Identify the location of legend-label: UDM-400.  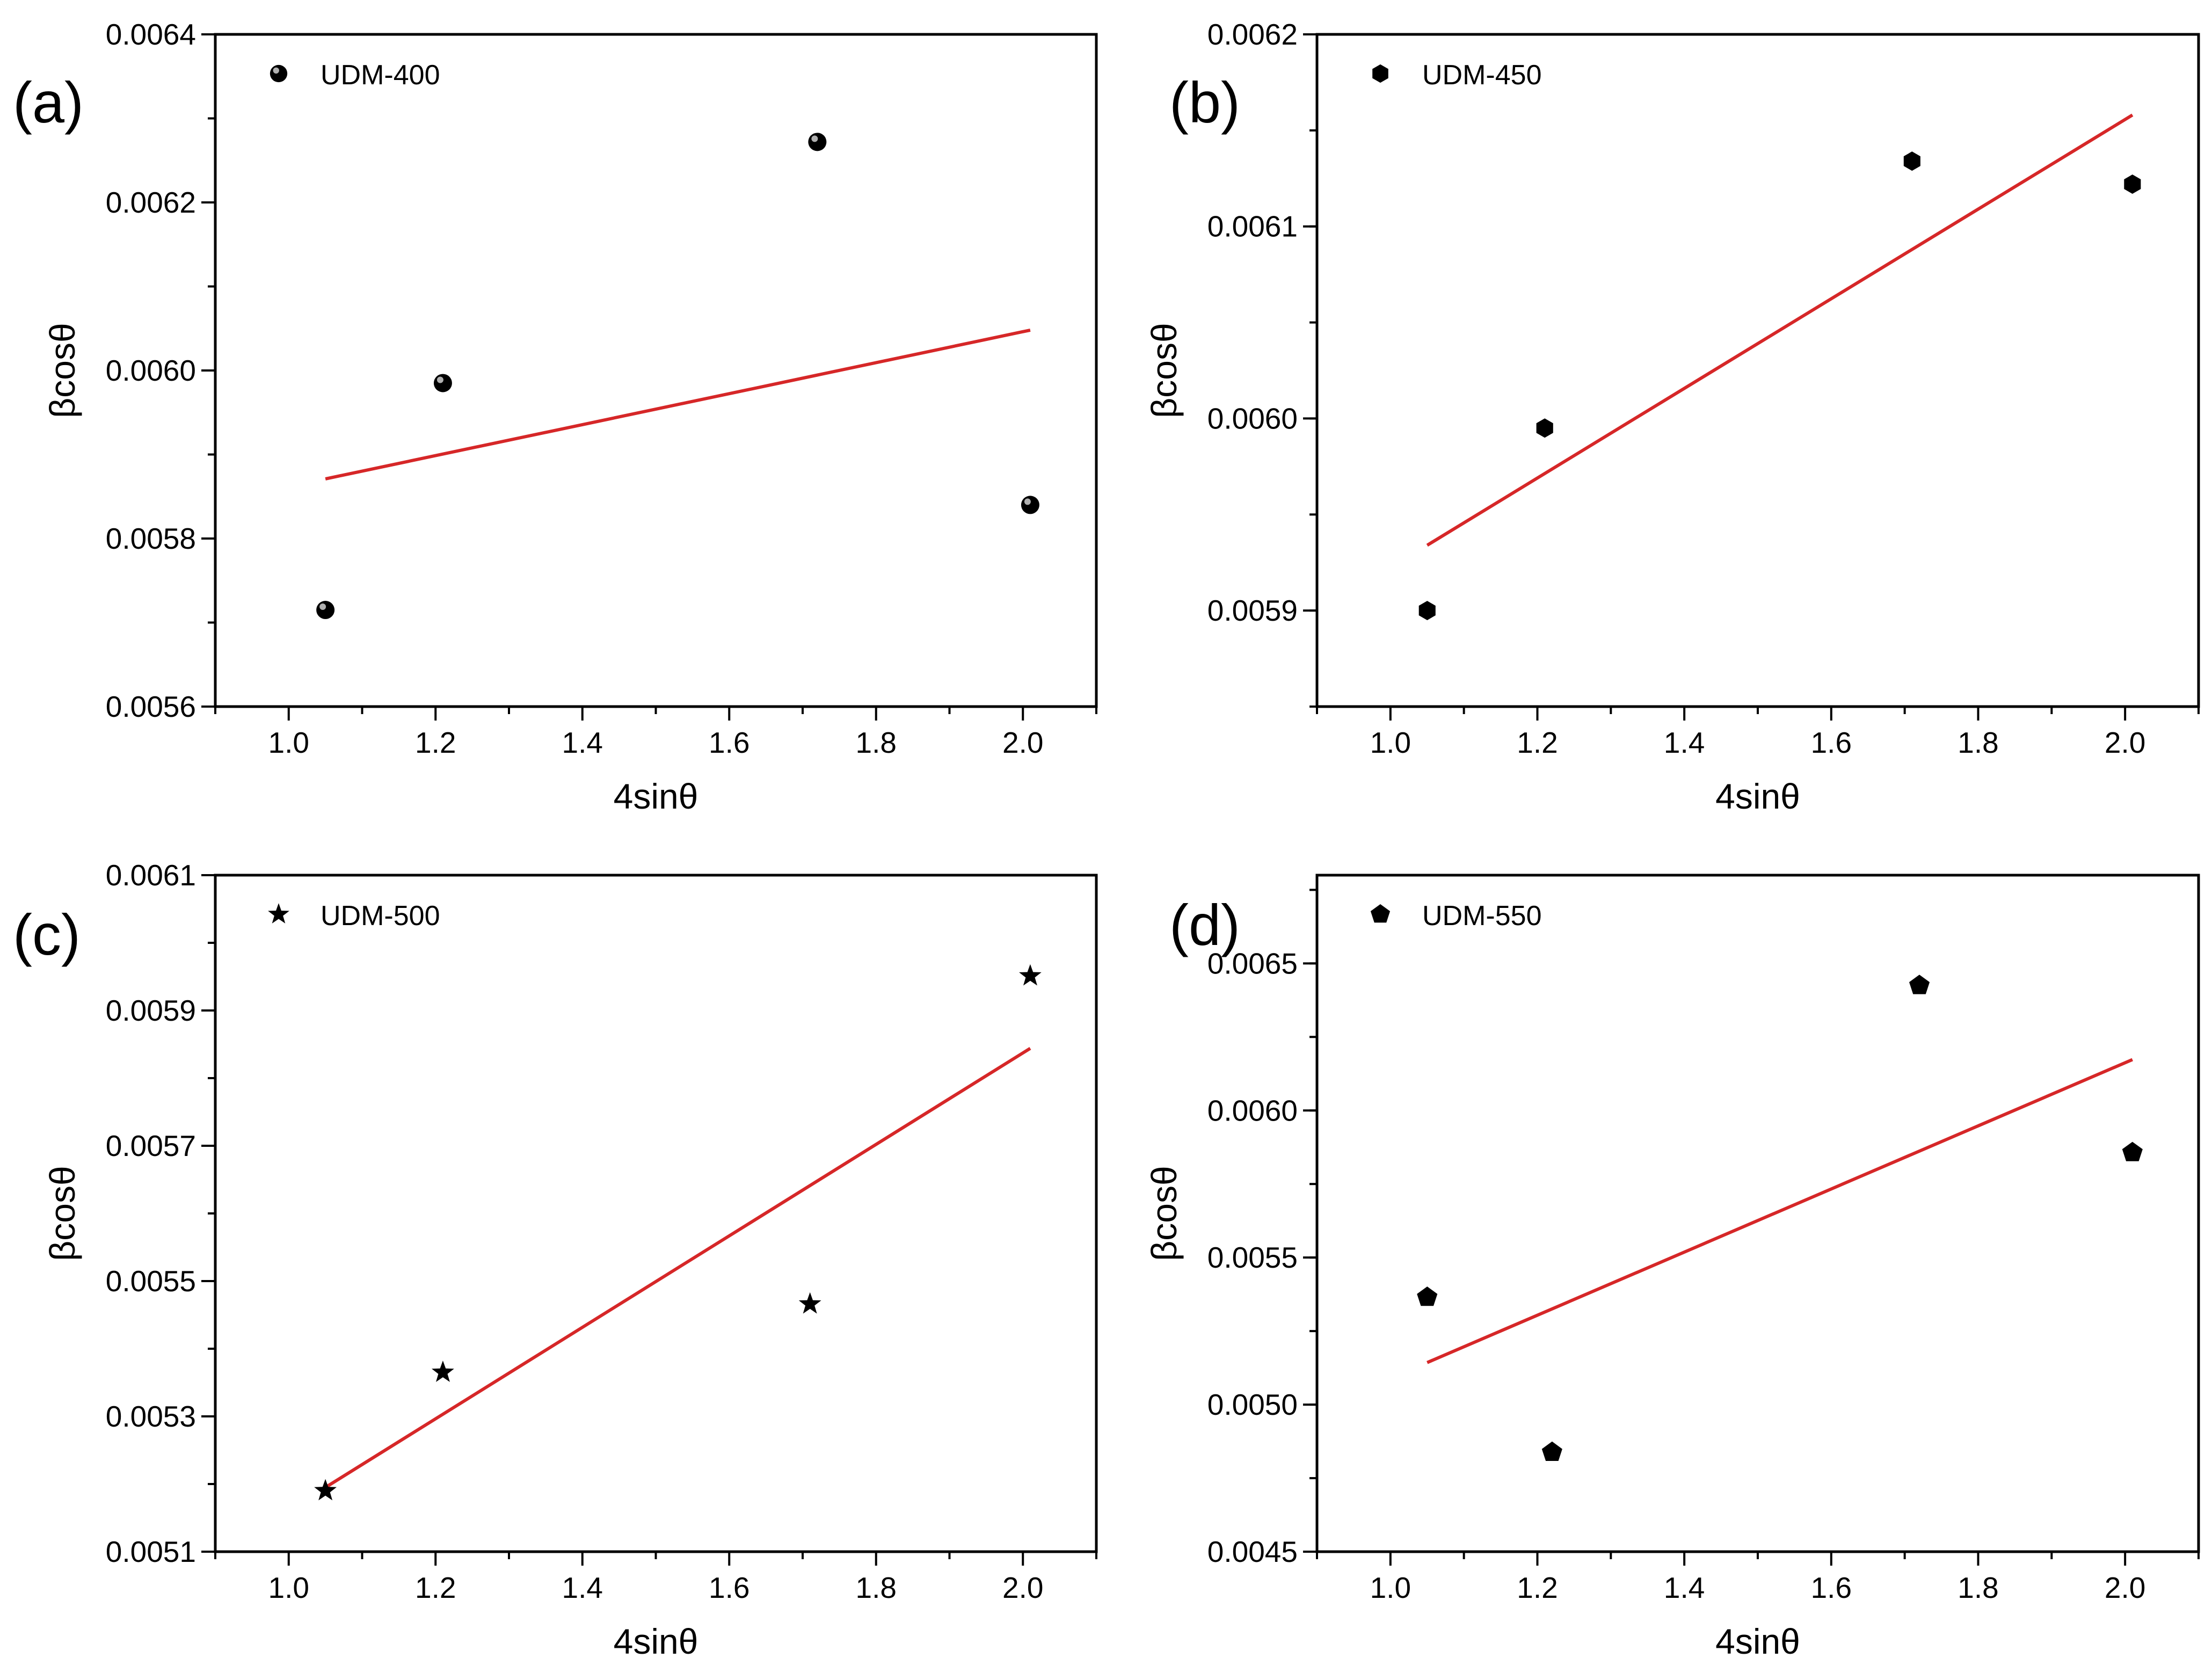
(381, 75).